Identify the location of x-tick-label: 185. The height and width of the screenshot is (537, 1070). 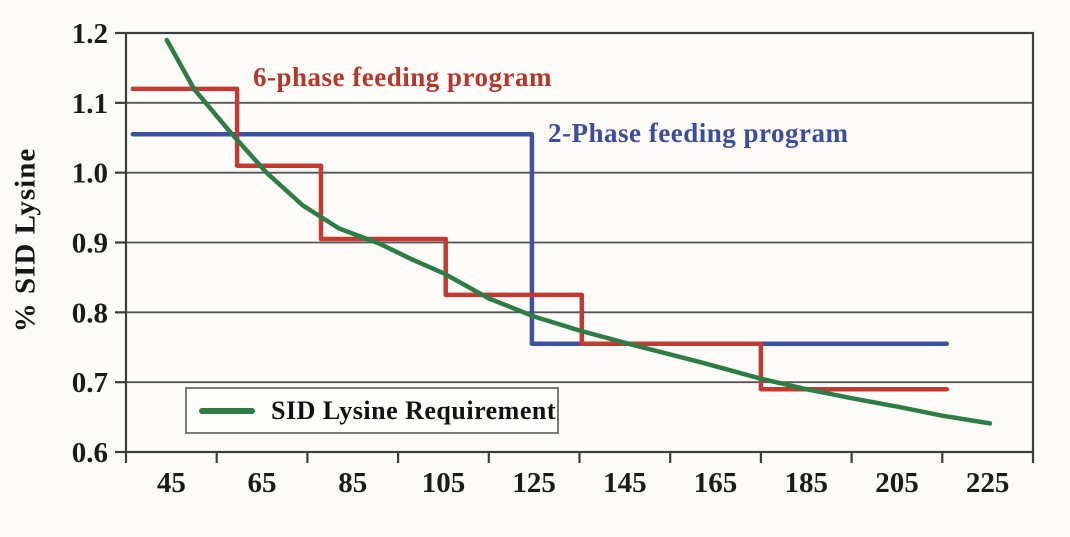
(807, 483).